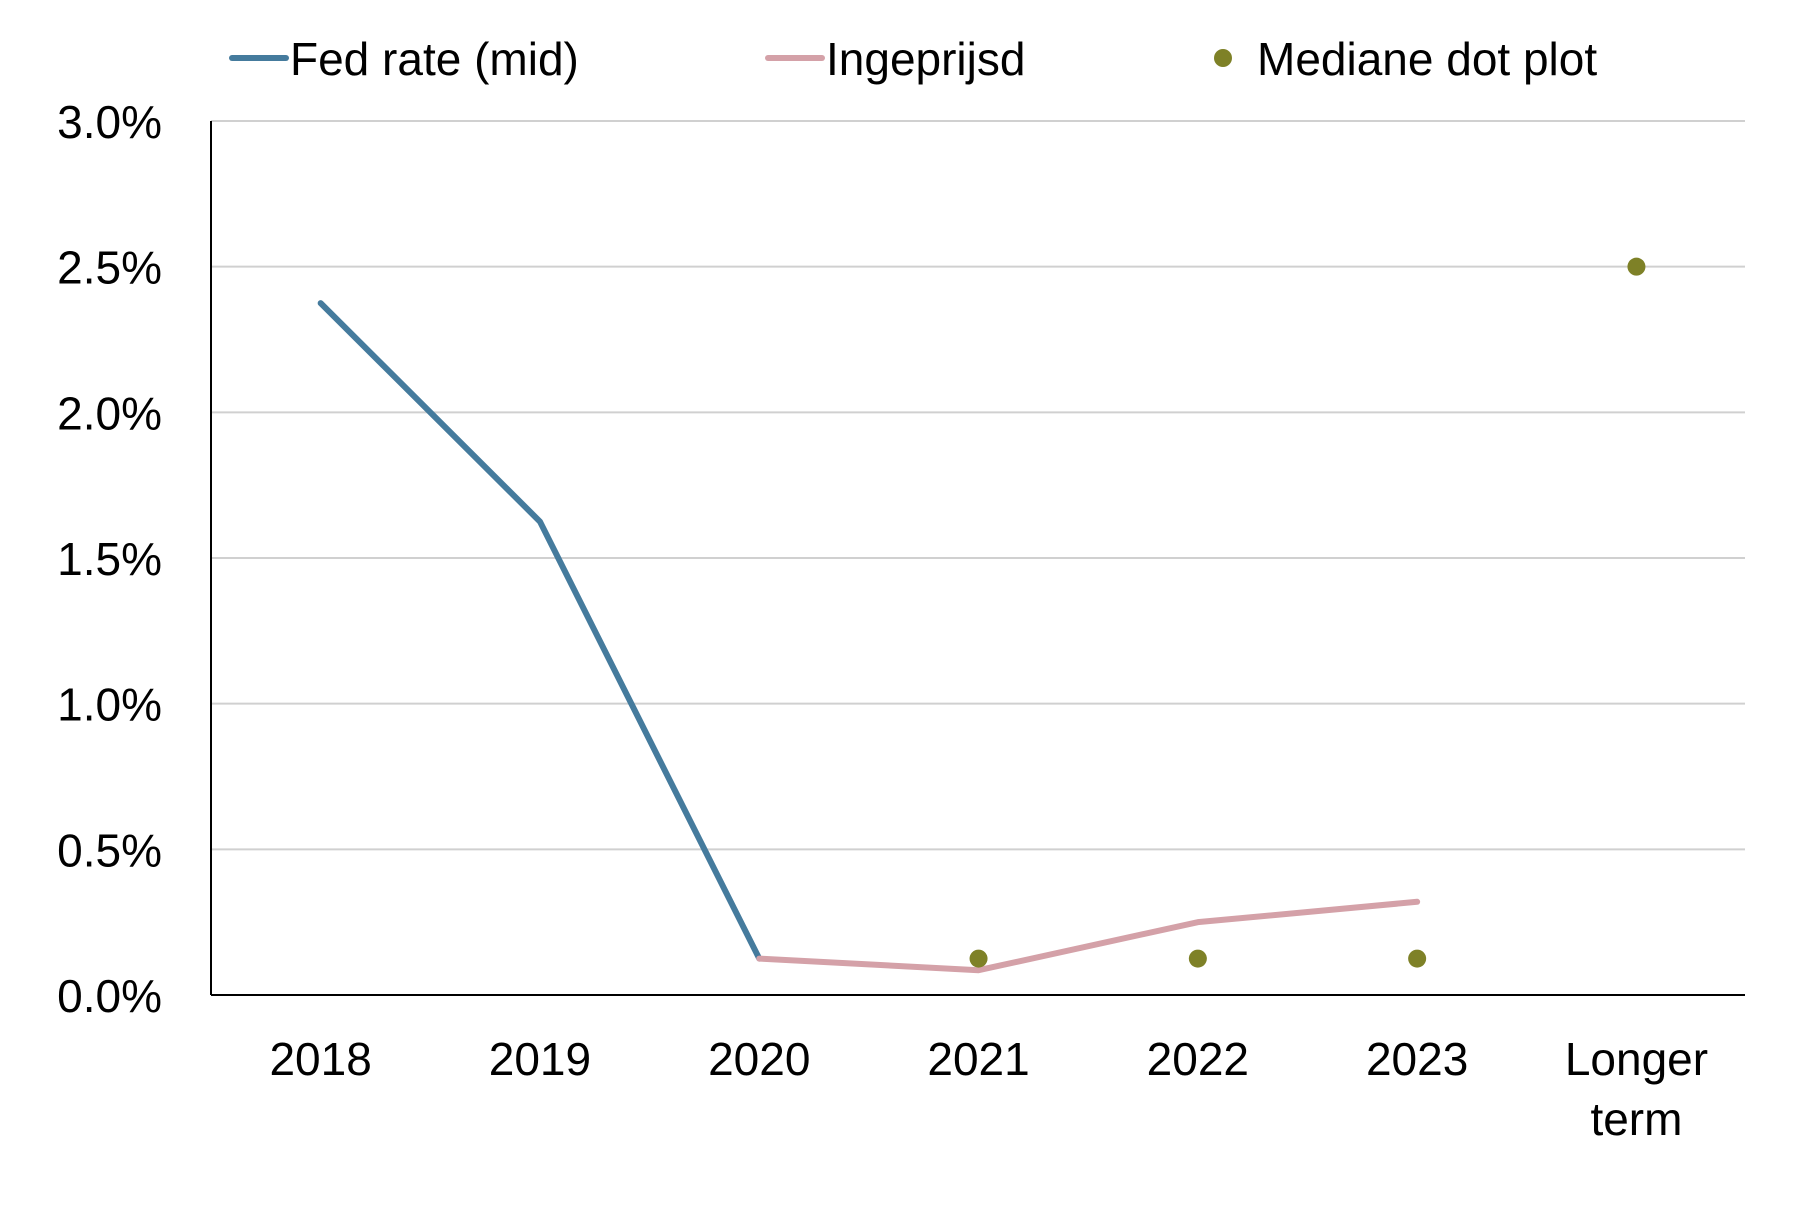 Image resolution: width=1806 pixels, height=1214 pixels. What do you see at coordinates (925, 59) in the screenshot?
I see `legend-label: Ingeprijsd` at bounding box center [925, 59].